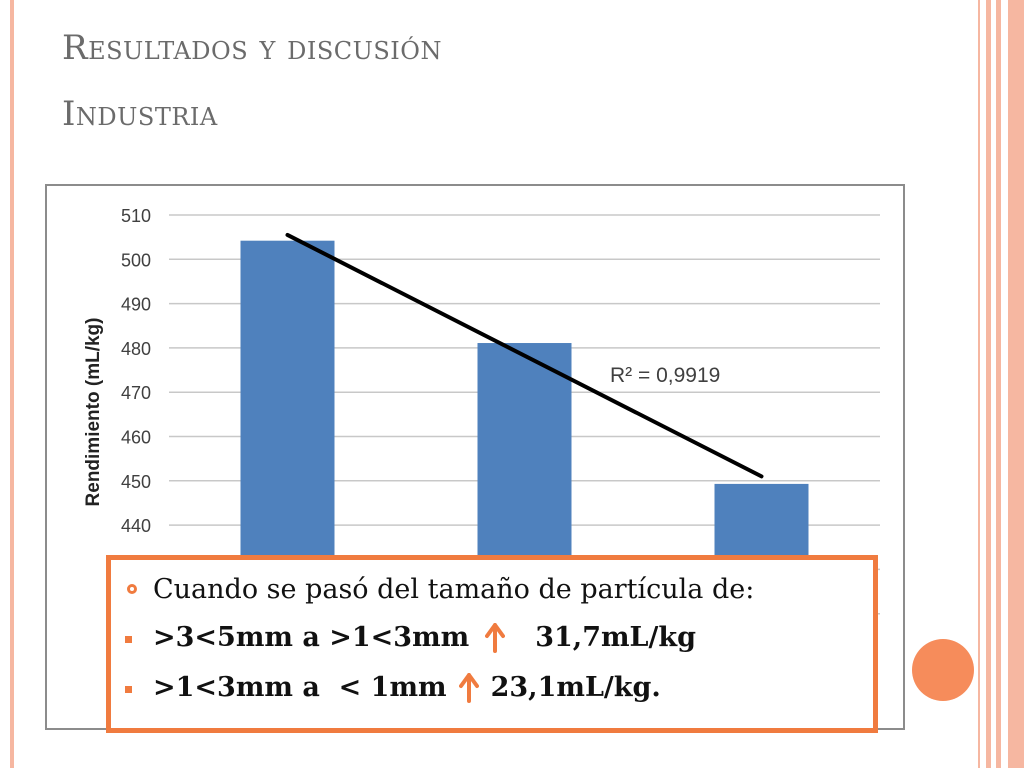 This screenshot has width=1024, height=768. What do you see at coordinates (136, 438) in the screenshot?
I see `y-tick-label: 460` at bounding box center [136, 438].